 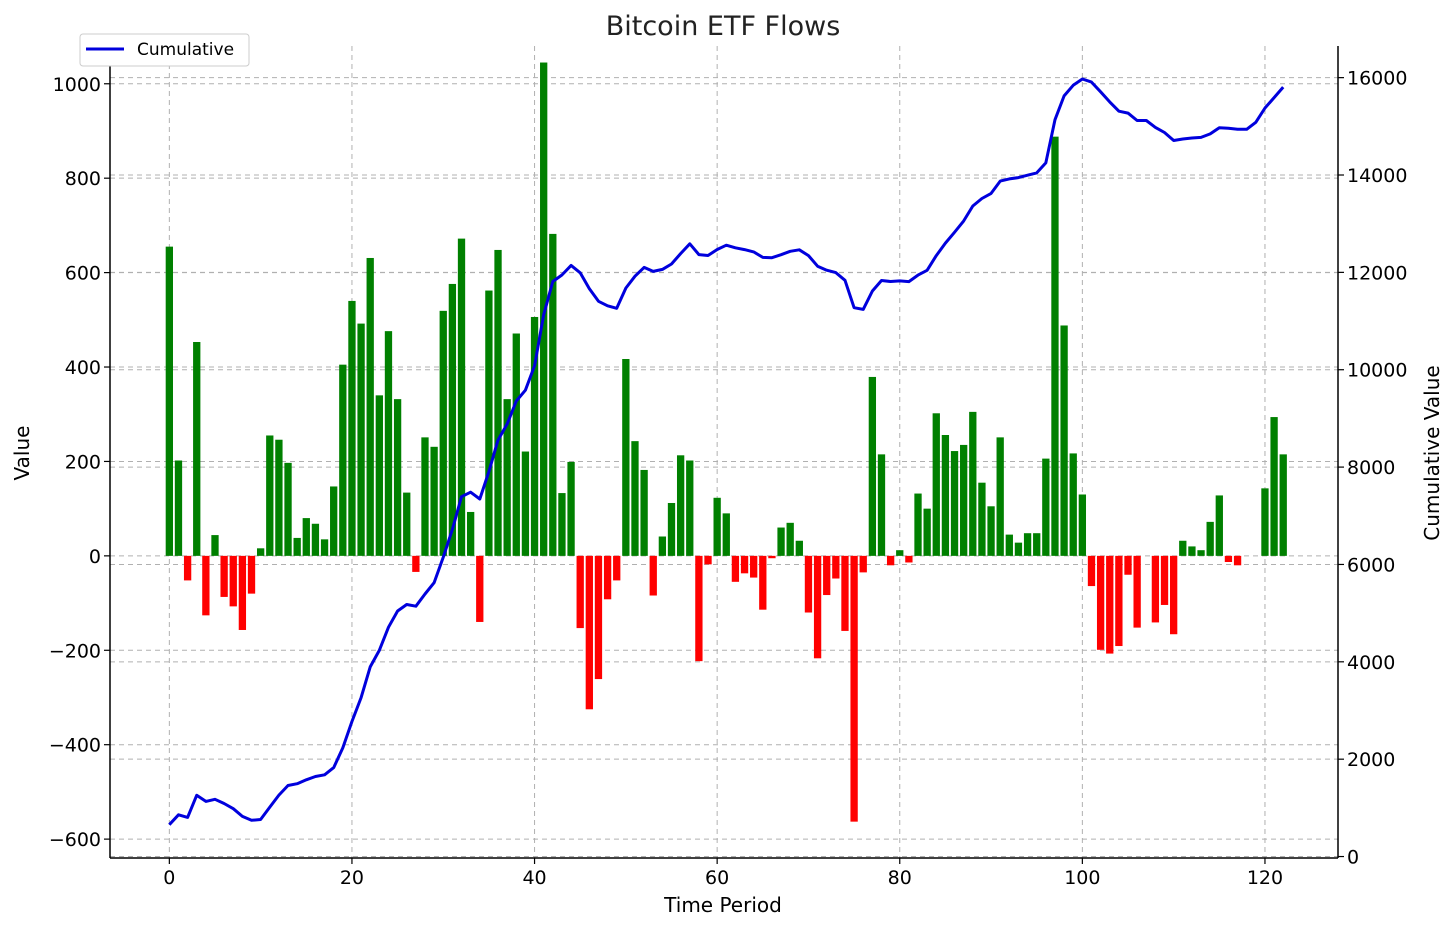 What do you see at coordinates (1371, 760) in the screenshot?
I see `y2-tick-label: 2000` at bounding box center [1371, 760].